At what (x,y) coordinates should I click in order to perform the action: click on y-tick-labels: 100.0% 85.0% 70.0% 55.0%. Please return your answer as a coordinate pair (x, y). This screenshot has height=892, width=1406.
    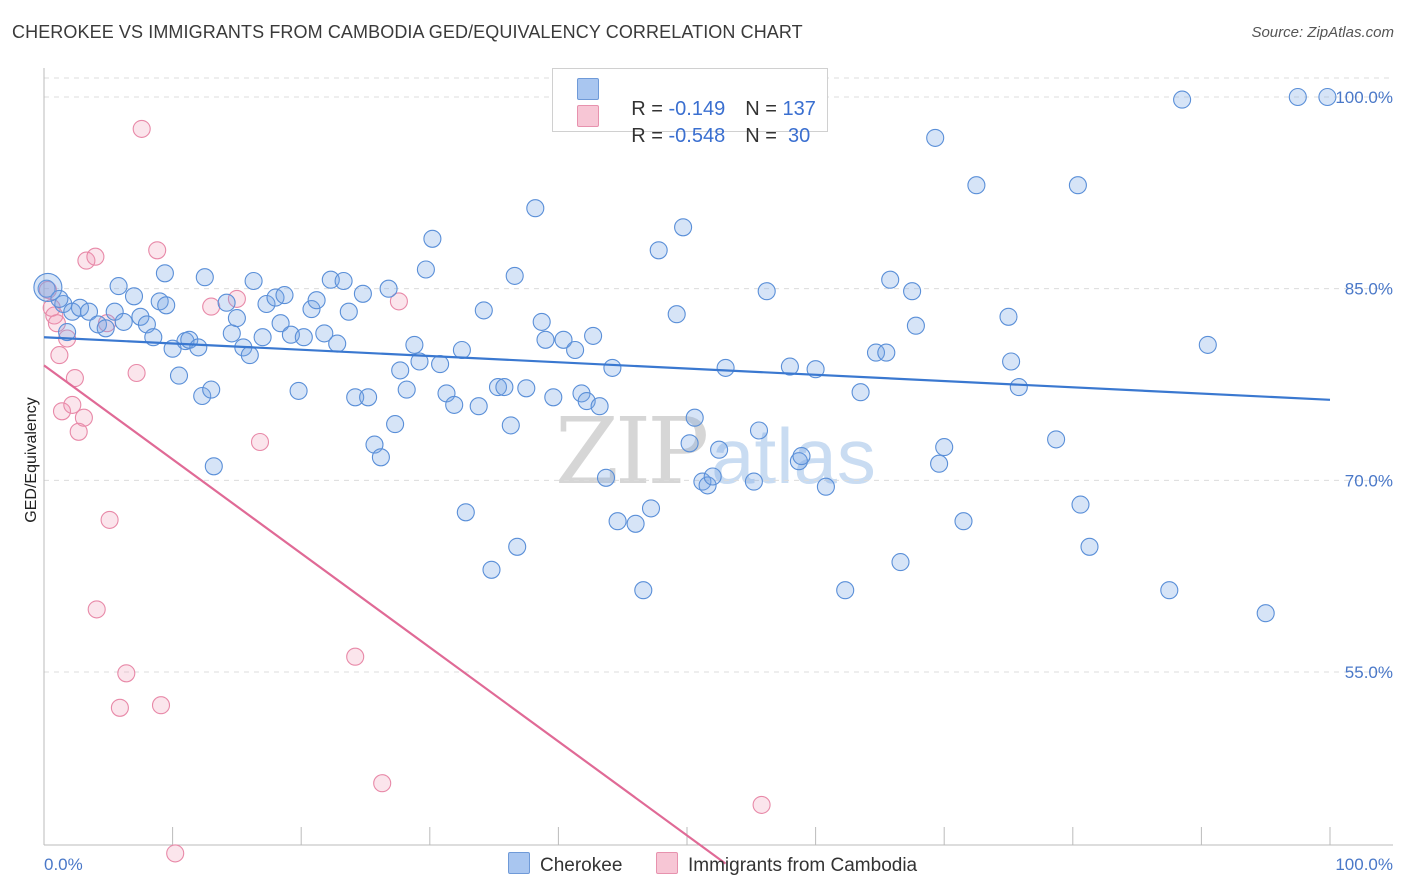
    Looking at the image, I should click on (1364, 385).